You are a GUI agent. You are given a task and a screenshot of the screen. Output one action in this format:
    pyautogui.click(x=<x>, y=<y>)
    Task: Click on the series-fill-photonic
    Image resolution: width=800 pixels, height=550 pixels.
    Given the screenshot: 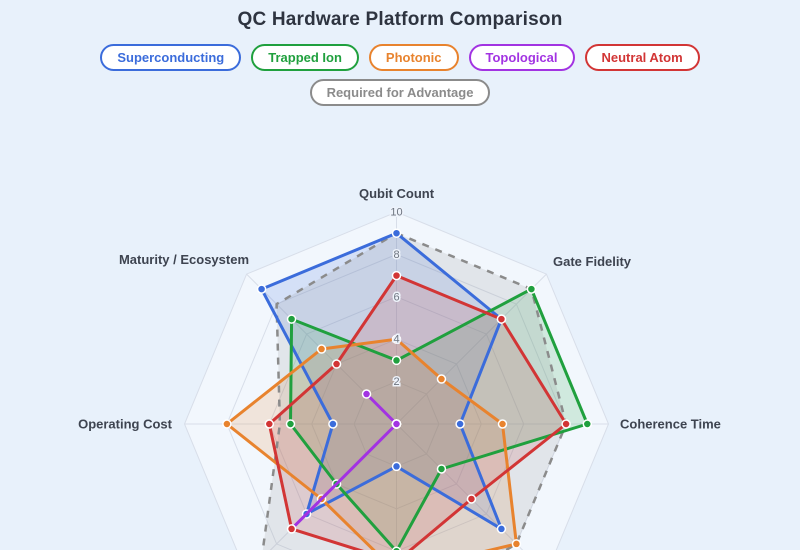 What is the action you would take?
    pyautogui.click(x=371, y=444)
    